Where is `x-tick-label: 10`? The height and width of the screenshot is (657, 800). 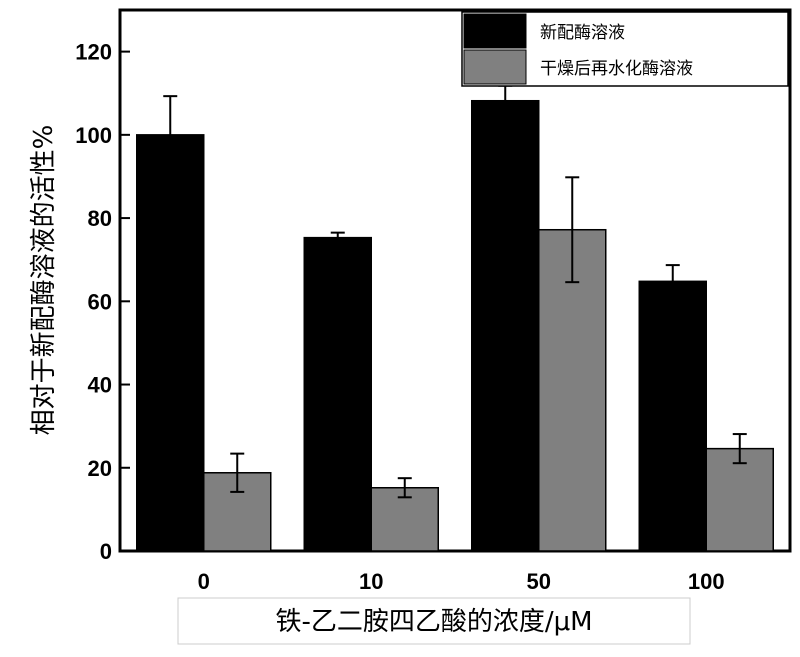
x-tick-label: 10 is located at coordinates (371, 581).